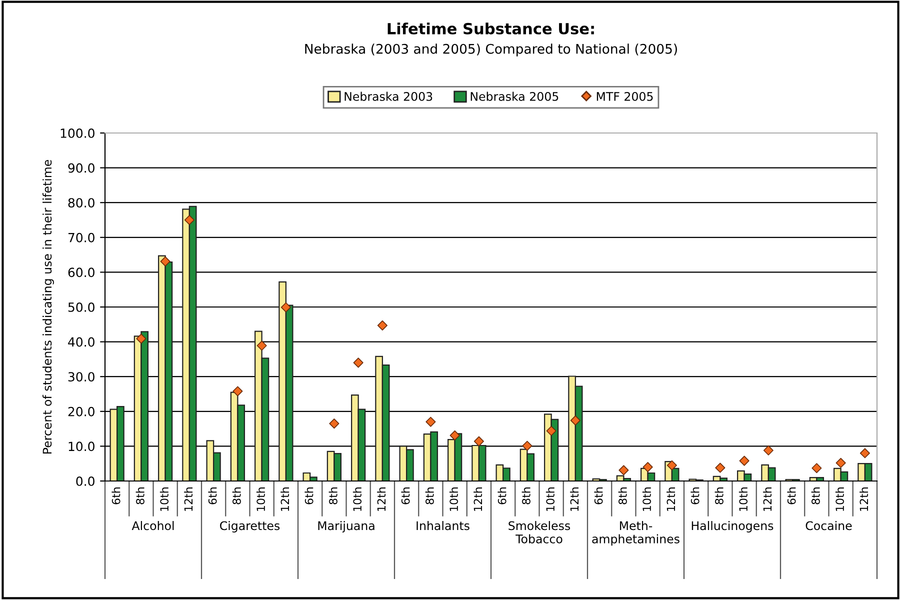 The height and width of the screenshot is (600, 901). What do you see at coordinates (829, 525) in the screenshot?
I see `text: Cocaine` at bounding box center [829, 525].